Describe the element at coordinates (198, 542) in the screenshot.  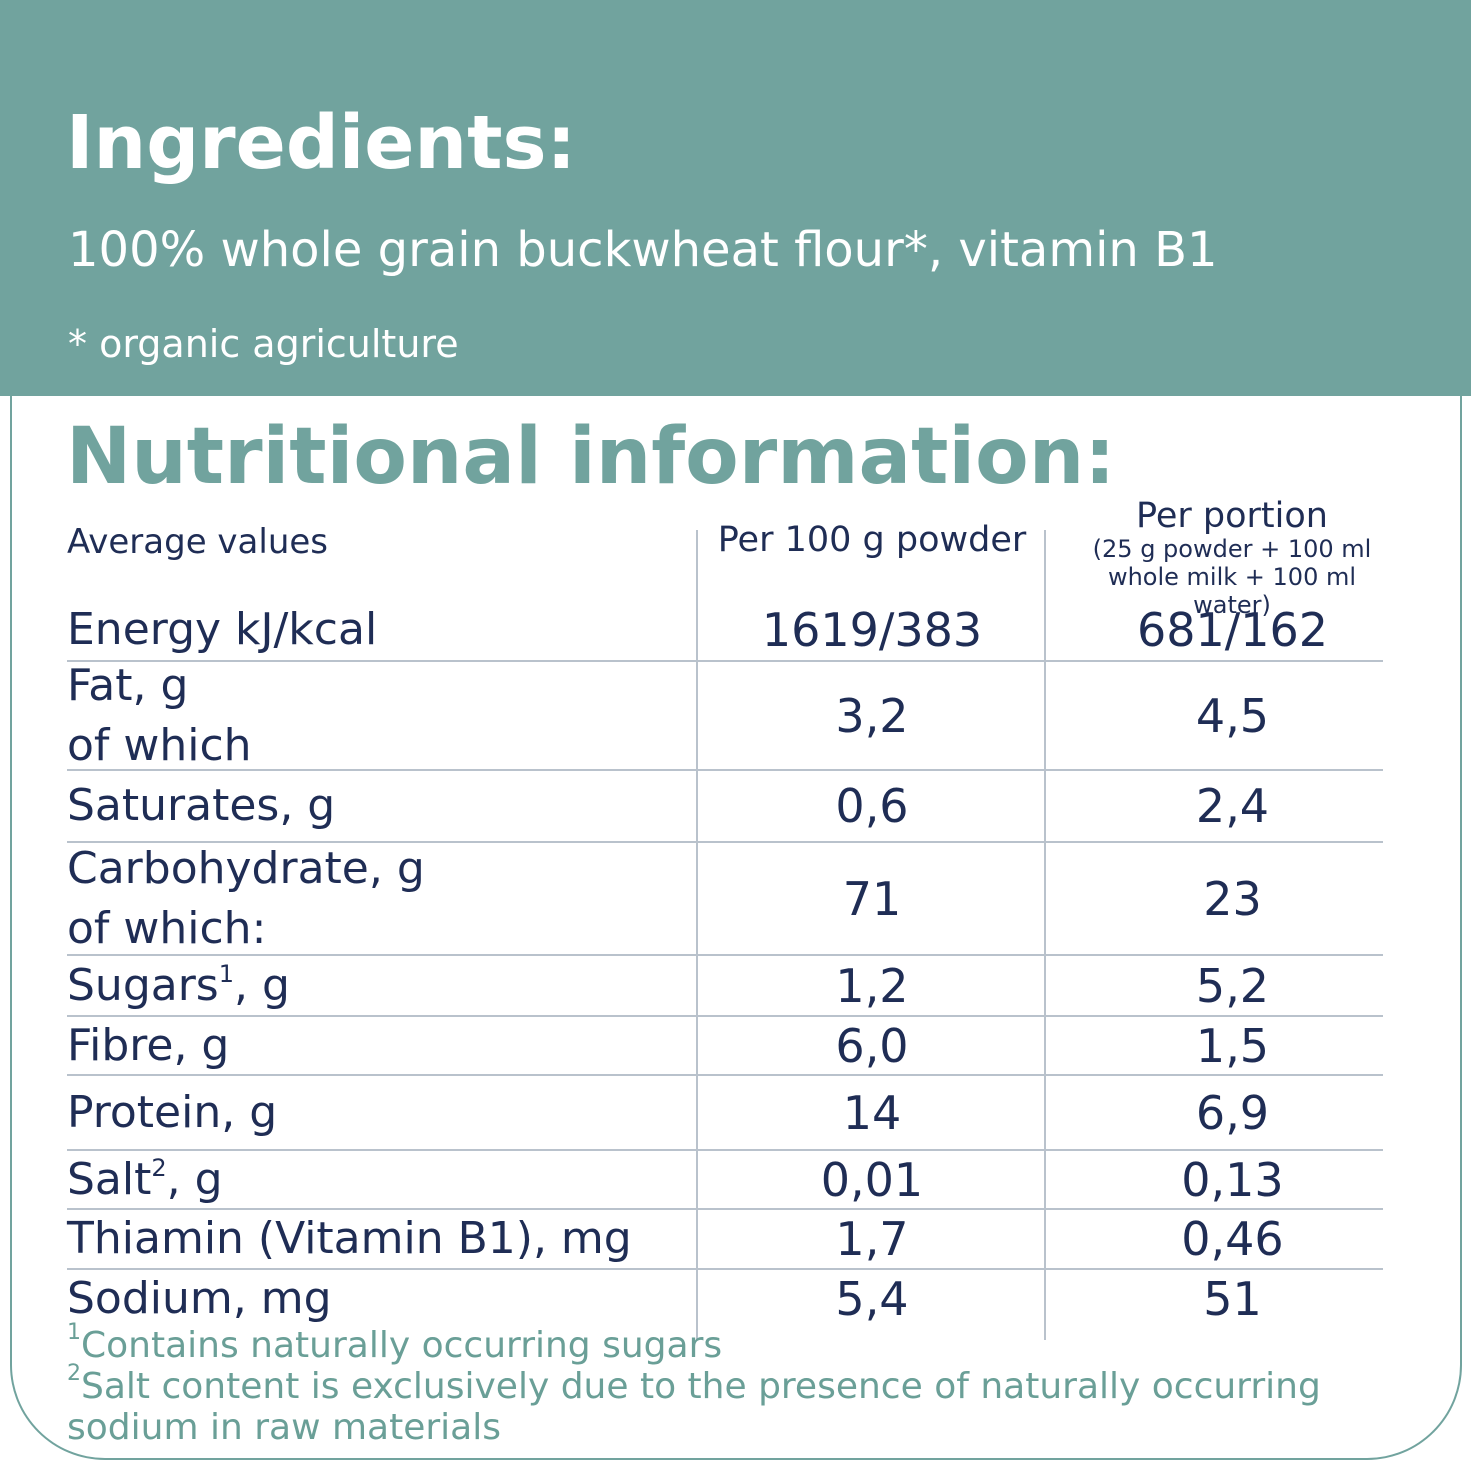
I see `header-label: Average values` at that location.